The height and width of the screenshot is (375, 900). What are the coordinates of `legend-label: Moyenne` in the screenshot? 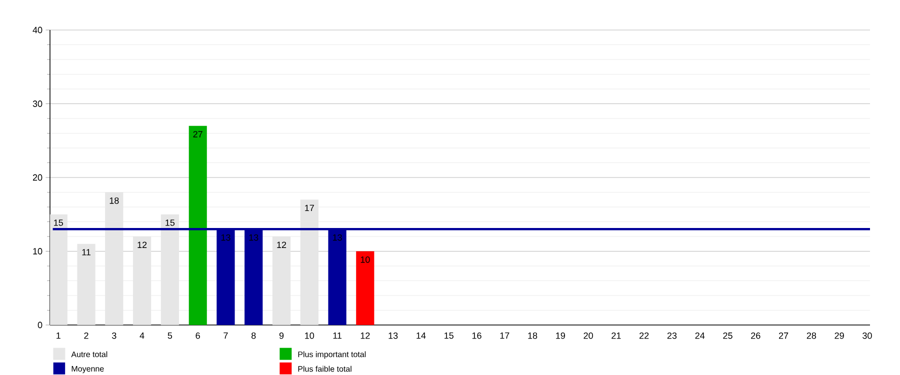 It's located at (88, 370).